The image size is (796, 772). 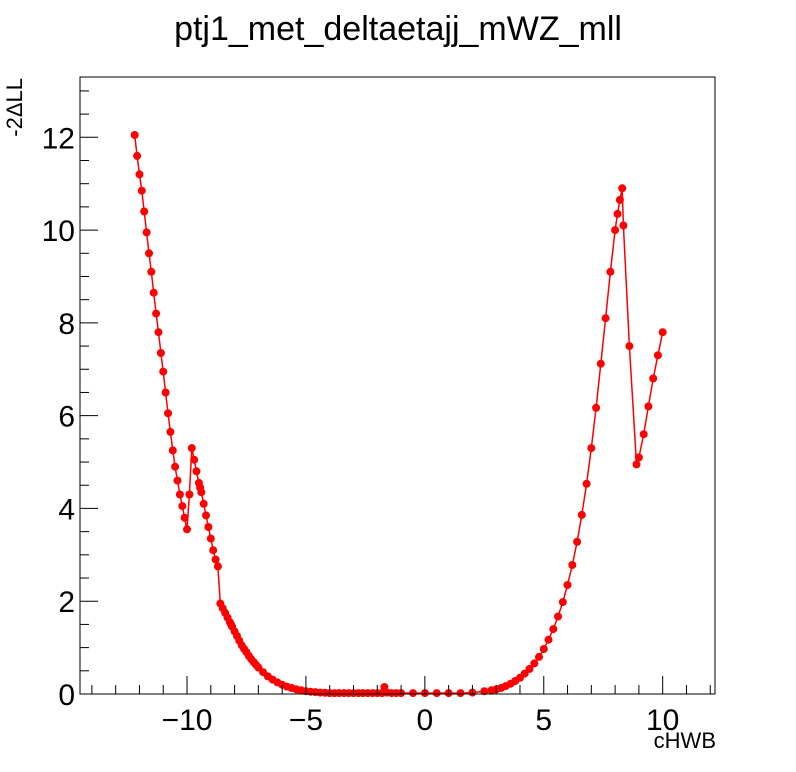 I want to click on x-tick-label: −5, so click(x=306, y=720).